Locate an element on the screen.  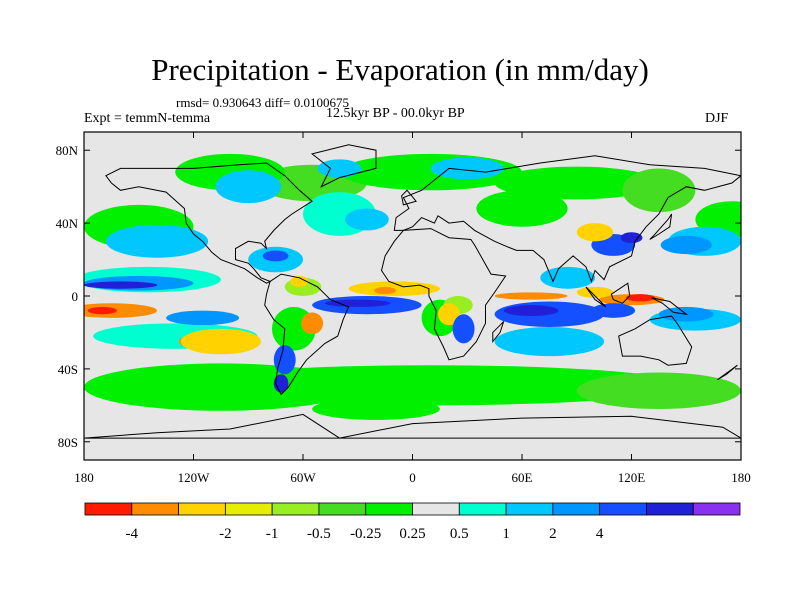
colorbar-label: 0.25 is located at coordinates (412, 534).